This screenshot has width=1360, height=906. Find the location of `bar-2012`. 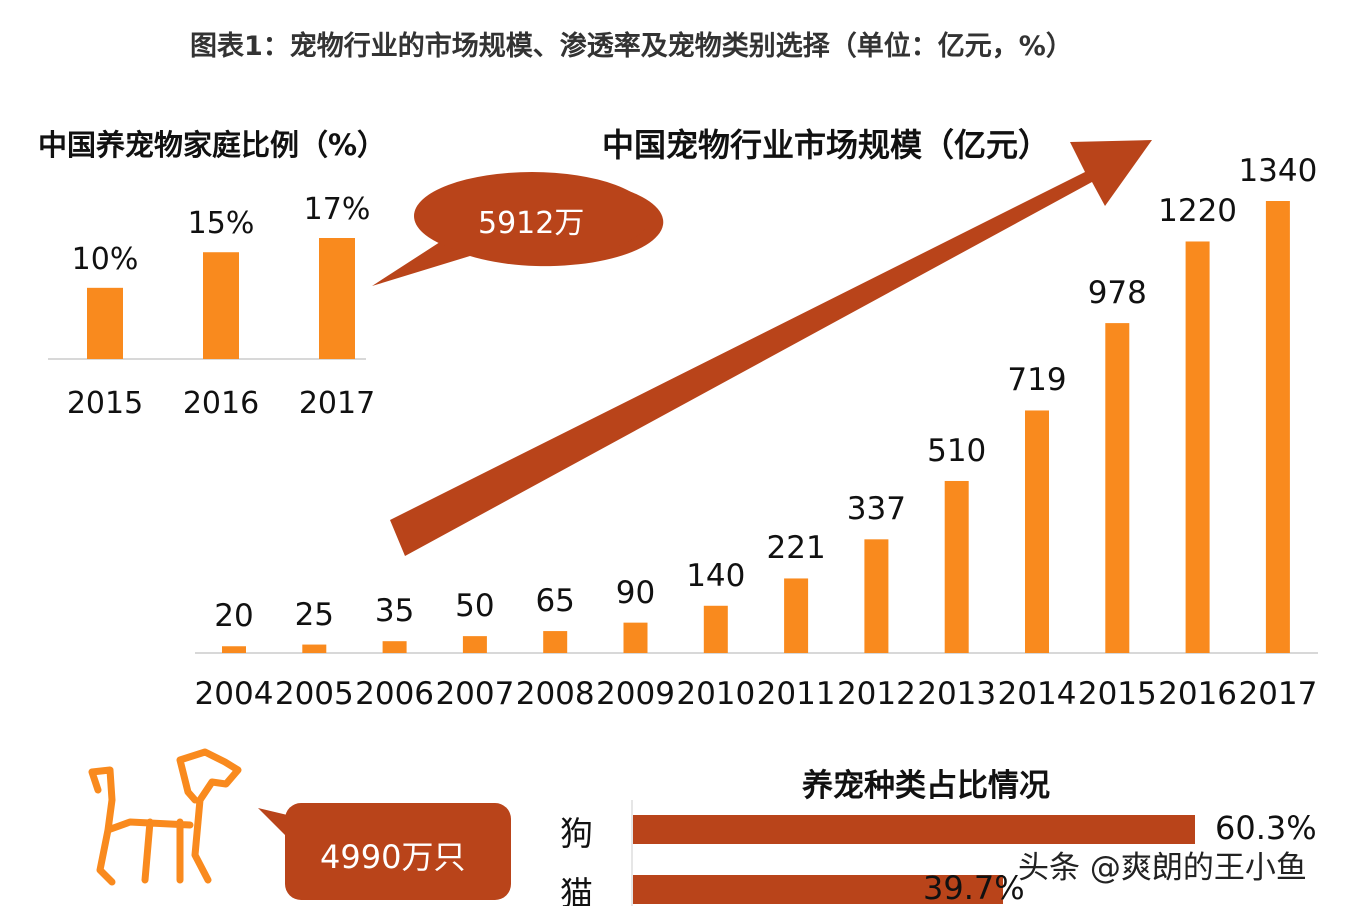

bar-2012 is located at coordinates (876, 596).